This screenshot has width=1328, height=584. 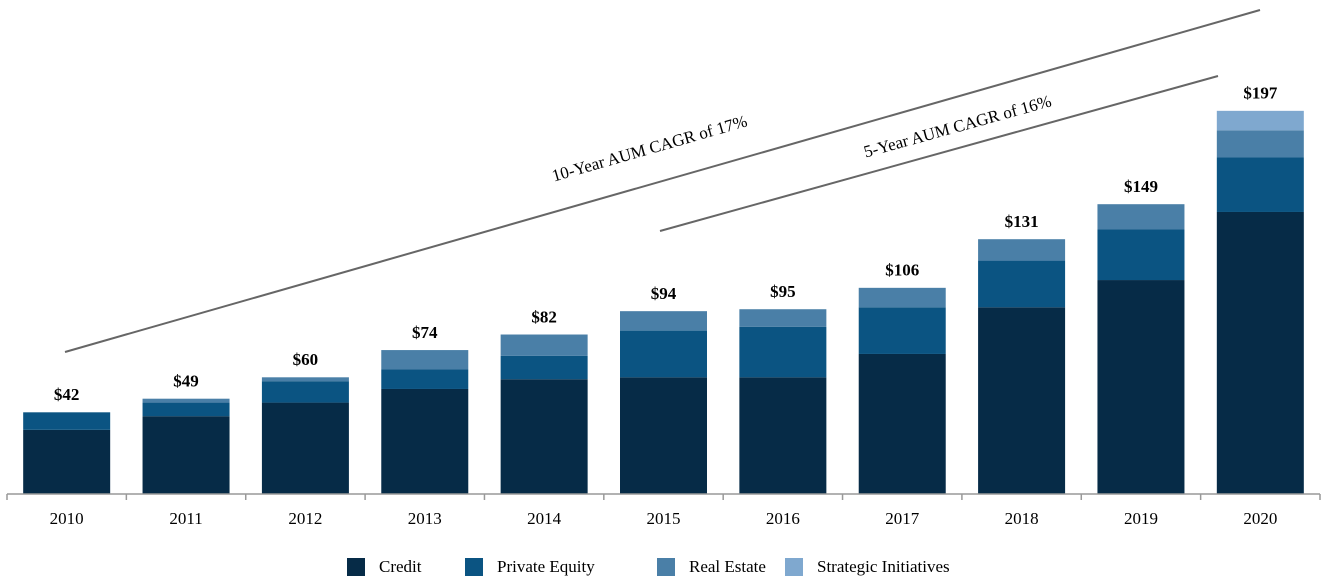 What do you see at coordinates (783, 518) in the screenshot?
I see `x-tick-label: 2016` at bounding box center [783, 518].